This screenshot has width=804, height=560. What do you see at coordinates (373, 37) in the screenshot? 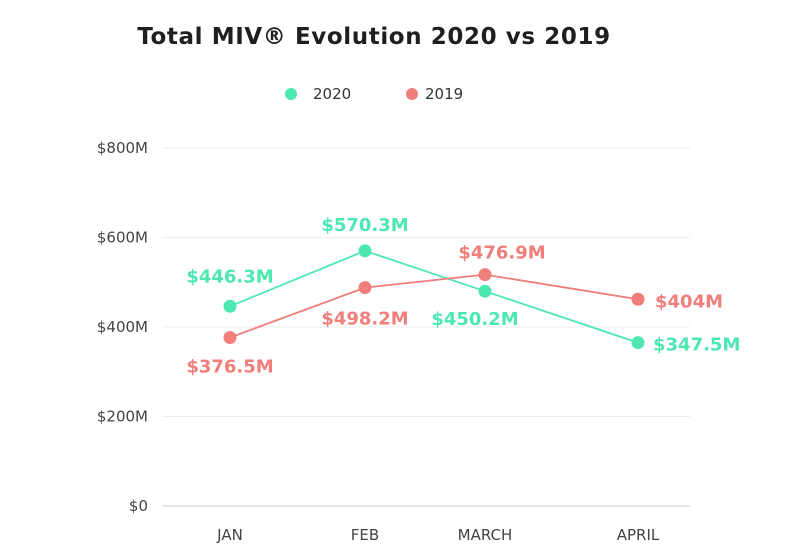
I see `chart-title: Total MIV® Evolution 2020 vs 2019` at bounding box center [373, 37].